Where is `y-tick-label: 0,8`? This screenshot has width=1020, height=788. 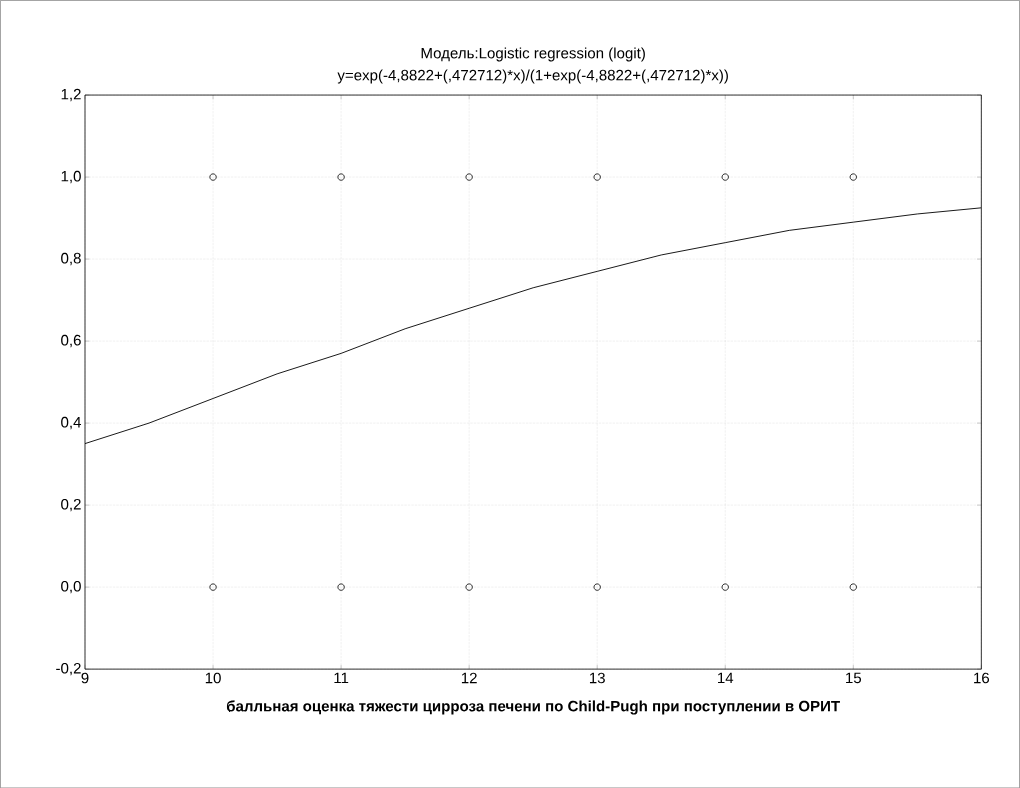
y-tick-label: 0,8 is located at coordinates (71, 259).